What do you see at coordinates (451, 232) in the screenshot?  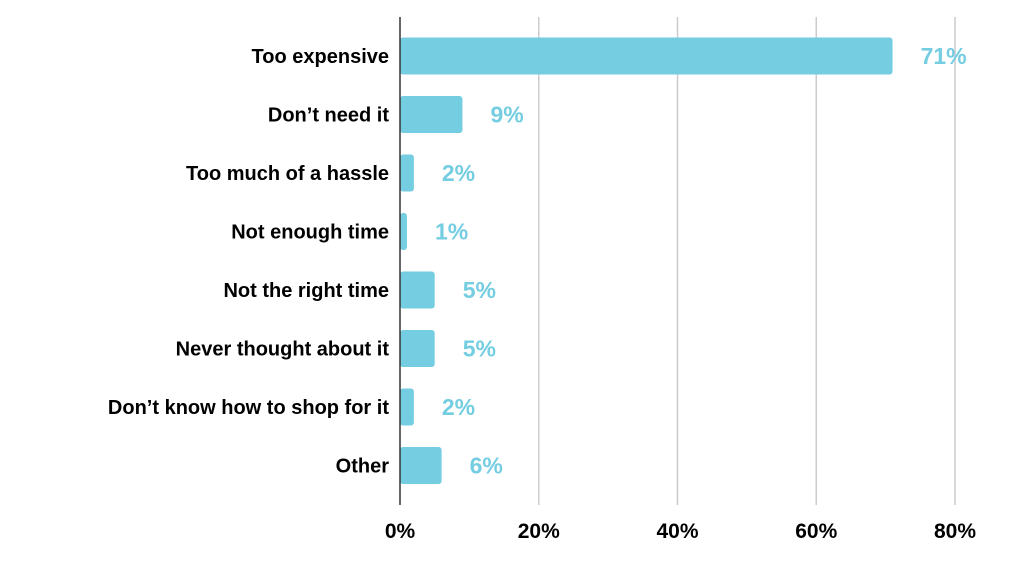 I see `value-label: 1%` at bounding box center [451, 232].